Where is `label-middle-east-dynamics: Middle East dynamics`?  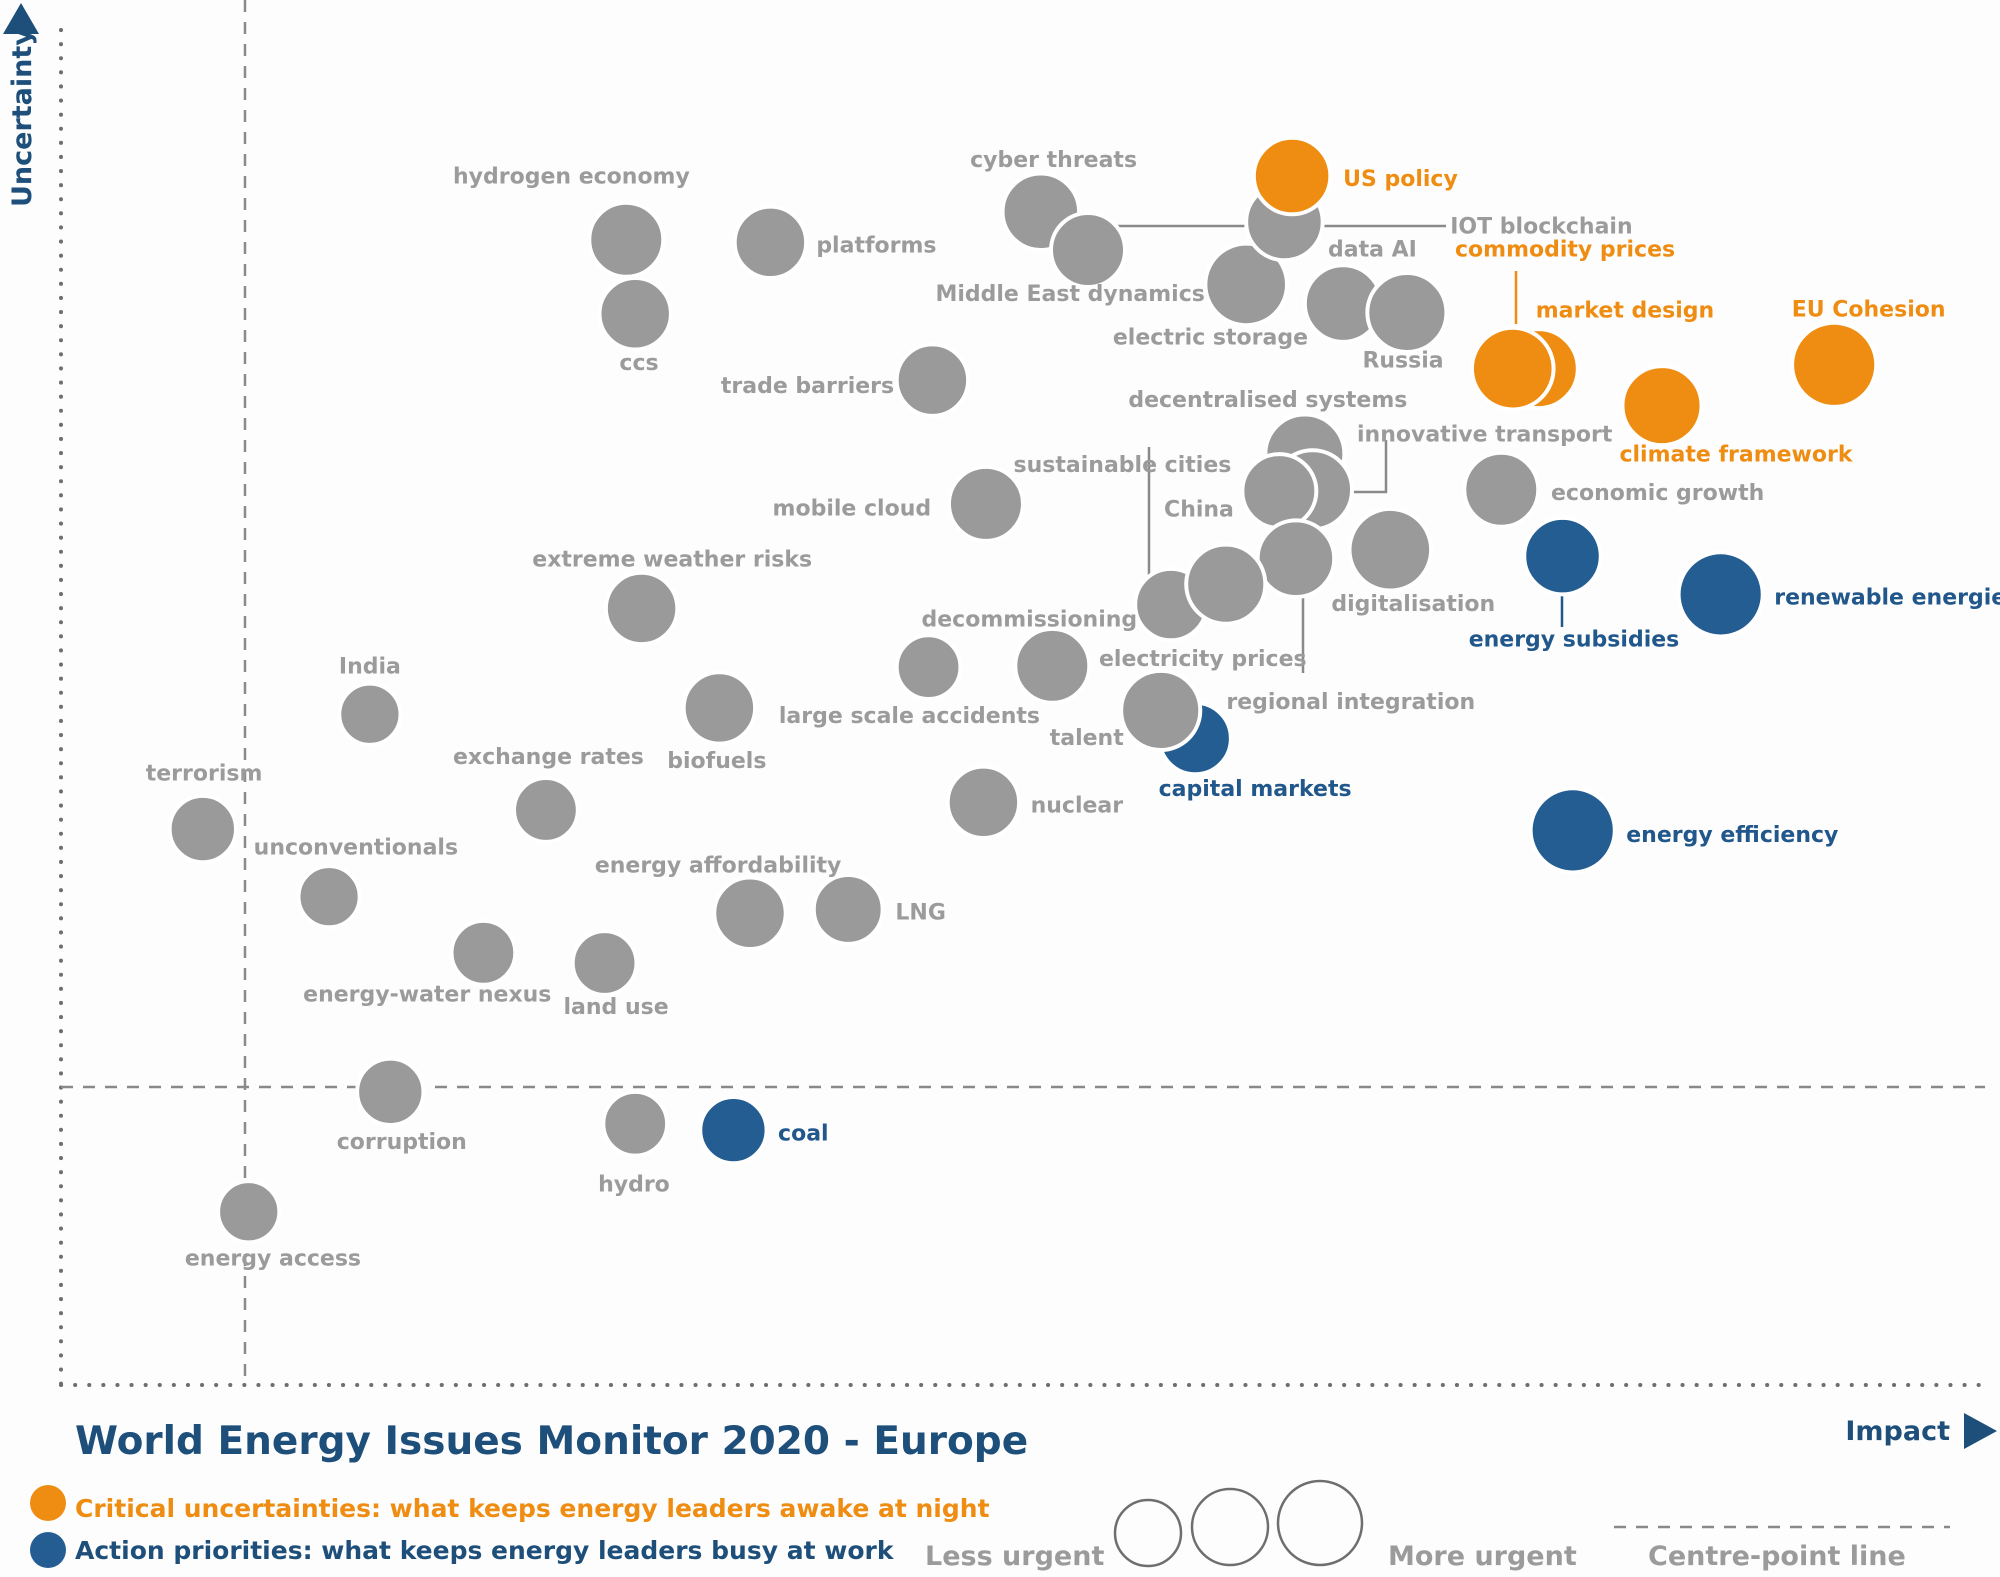
label-middle-east-dynamics: Middle East dynamics is located at coordinates (1069, 294).